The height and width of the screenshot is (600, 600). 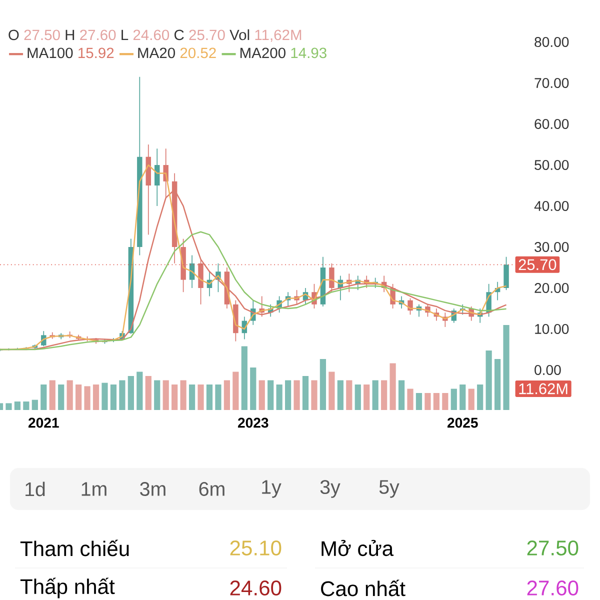 What do you see at coordinates (94, 489) in the screenshot?
I see `text: 1m` at bounding box center [94, 489].